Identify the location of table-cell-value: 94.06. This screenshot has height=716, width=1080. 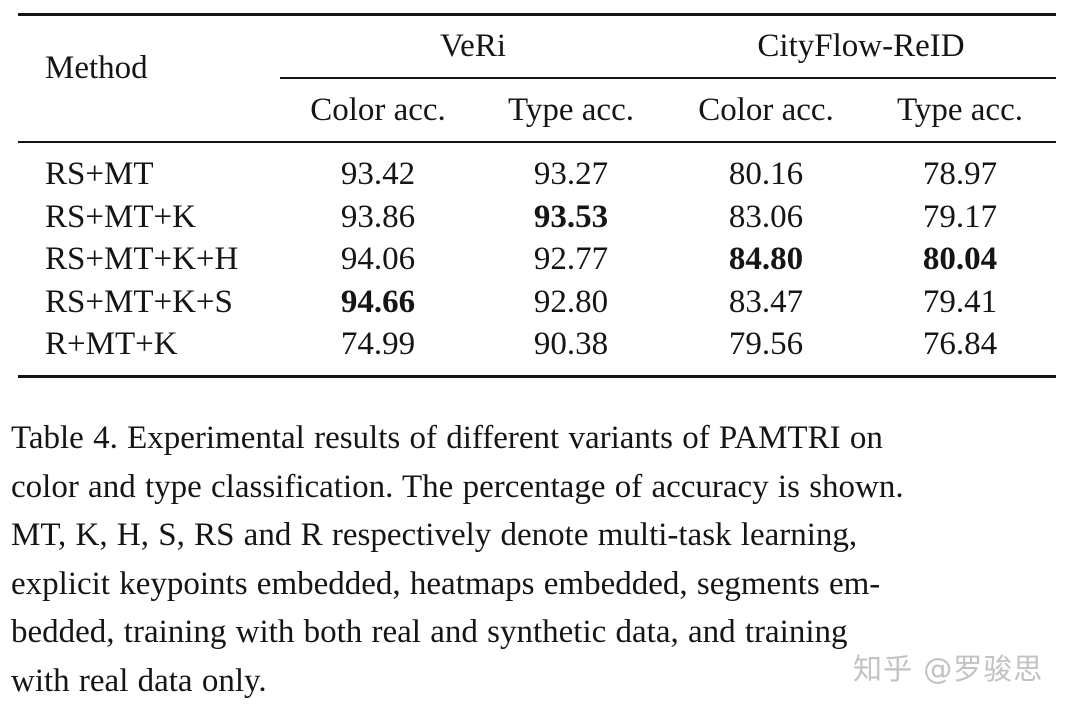
(378, 259).